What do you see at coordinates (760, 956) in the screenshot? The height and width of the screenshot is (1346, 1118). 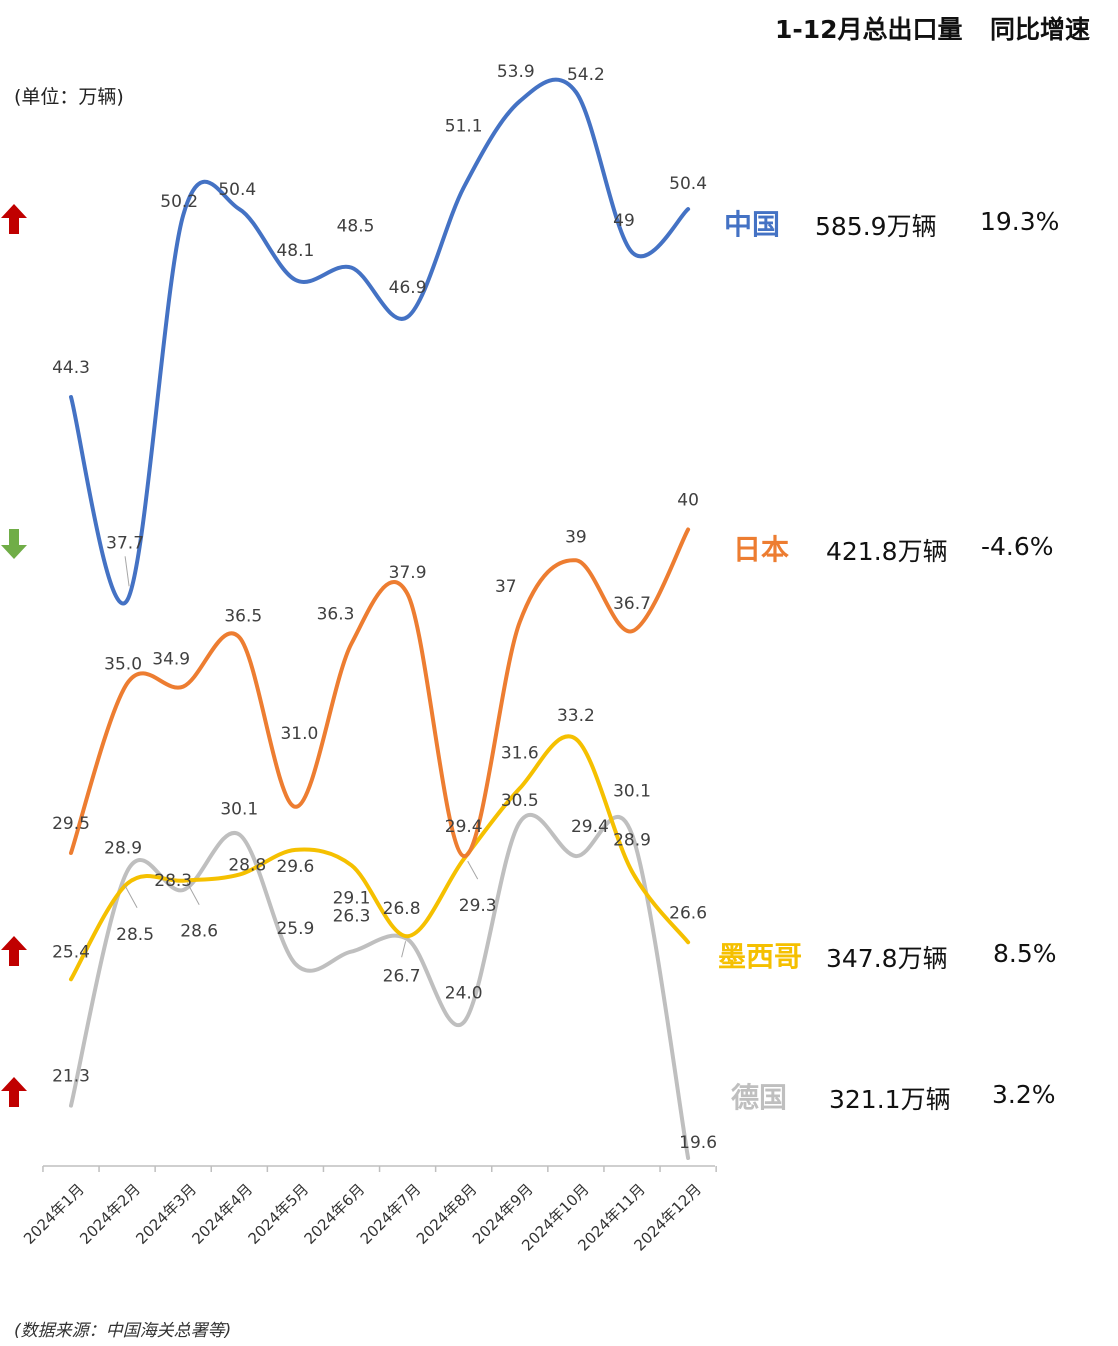 I see `legend-name: 墨西哥` at bounding box center [760, 956].